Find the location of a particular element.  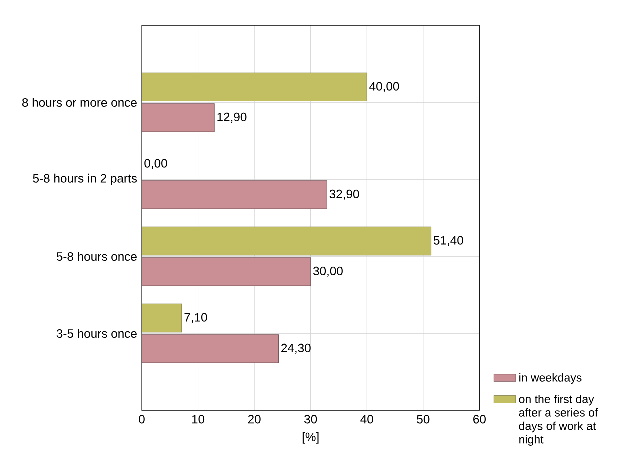

data-label: 12,90 is located at coordinates (232, 118).